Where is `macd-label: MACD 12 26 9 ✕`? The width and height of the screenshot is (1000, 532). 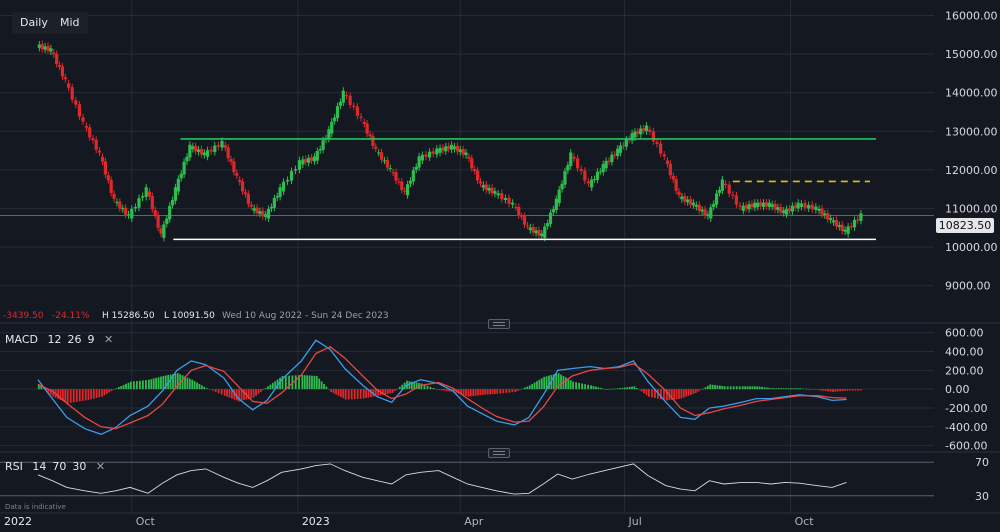
macd-label: MACD 12 26 9 ✕ is located at coordinates (59, 339).